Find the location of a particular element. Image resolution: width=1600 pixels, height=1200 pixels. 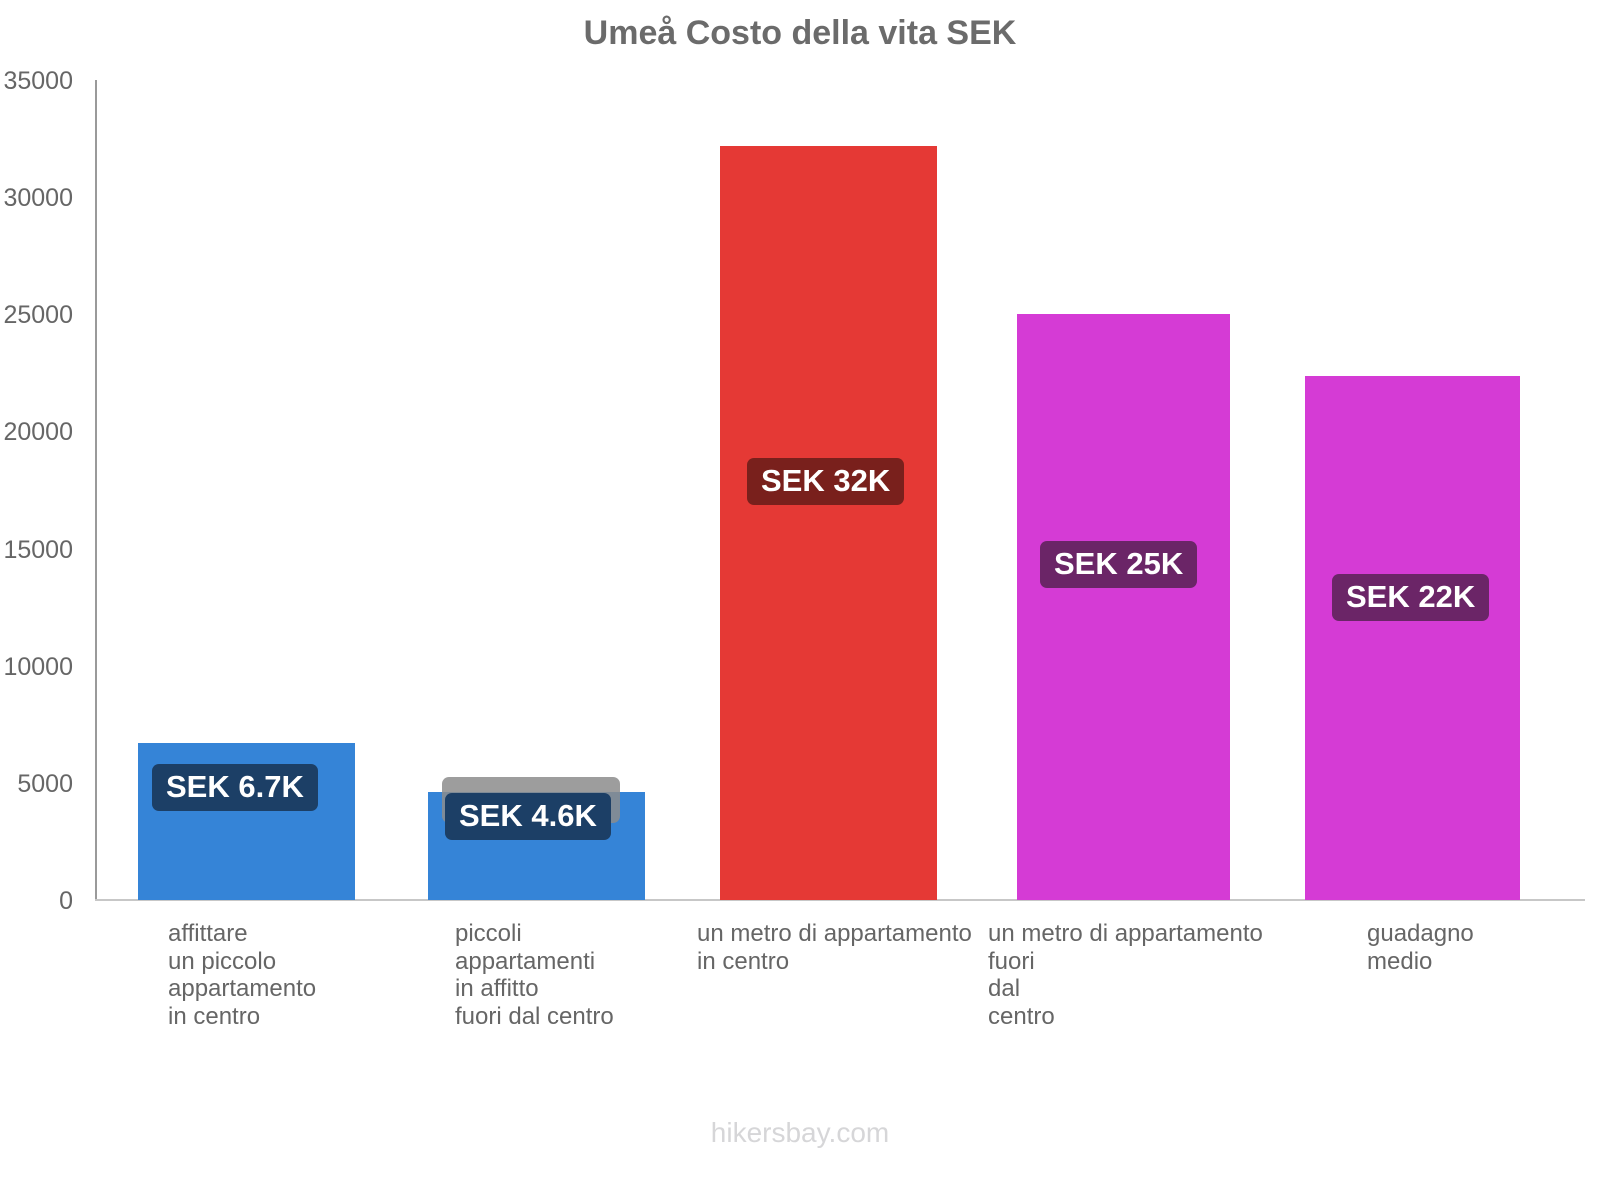

x-axis-category-label: guadagno medio is located at coordinates (1420, 947).